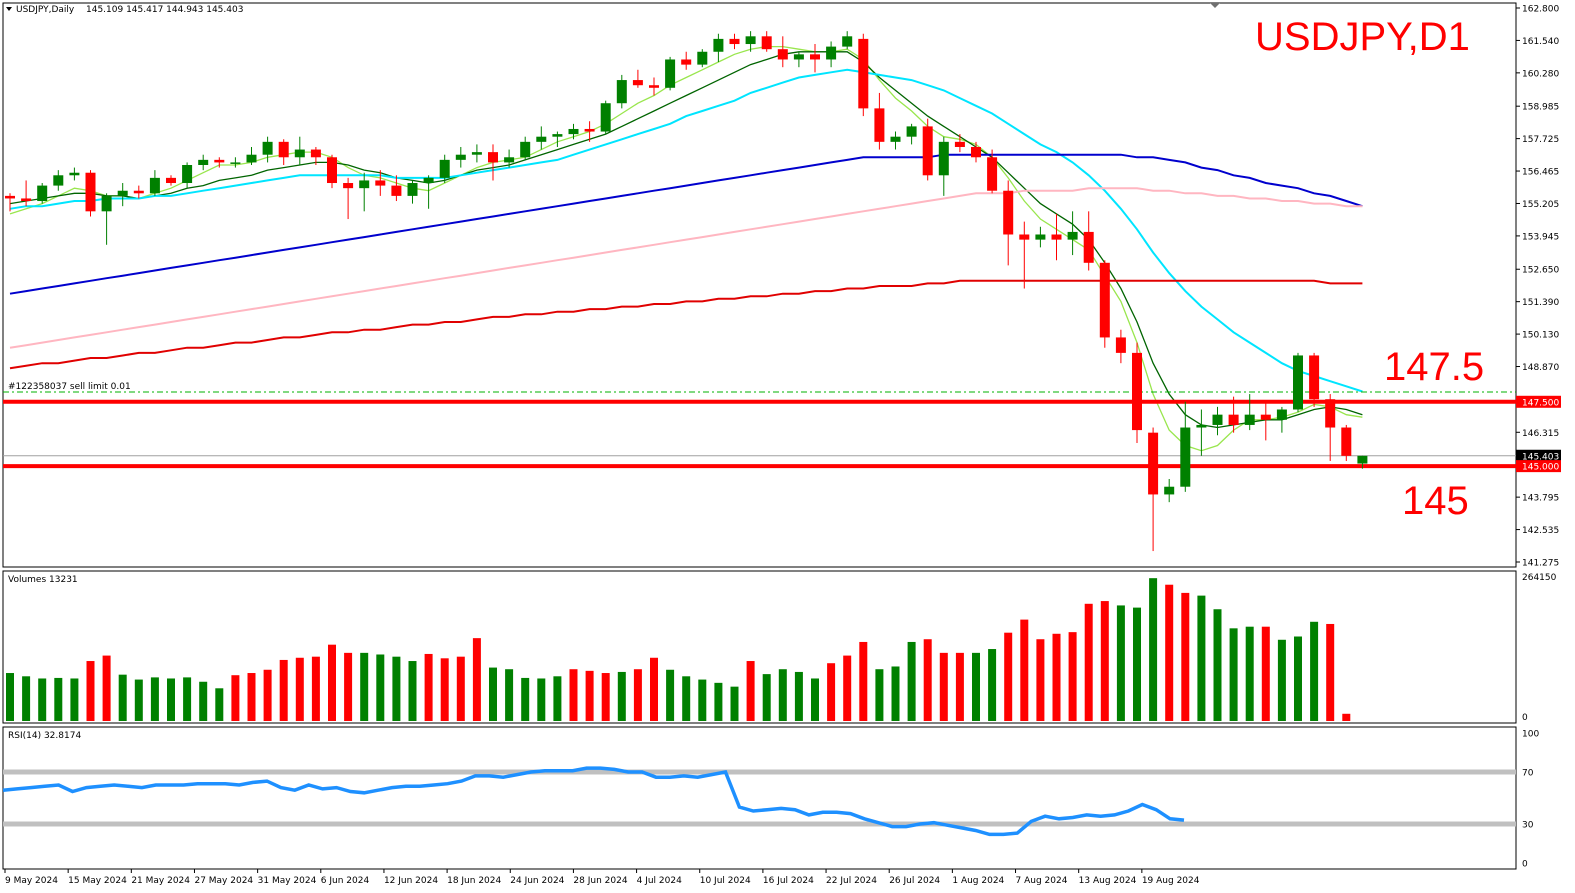 The width and height of the screenshot is (1575, 893). I want to click on date-tick-label: 18 Jun 2024, so click(474, 881).